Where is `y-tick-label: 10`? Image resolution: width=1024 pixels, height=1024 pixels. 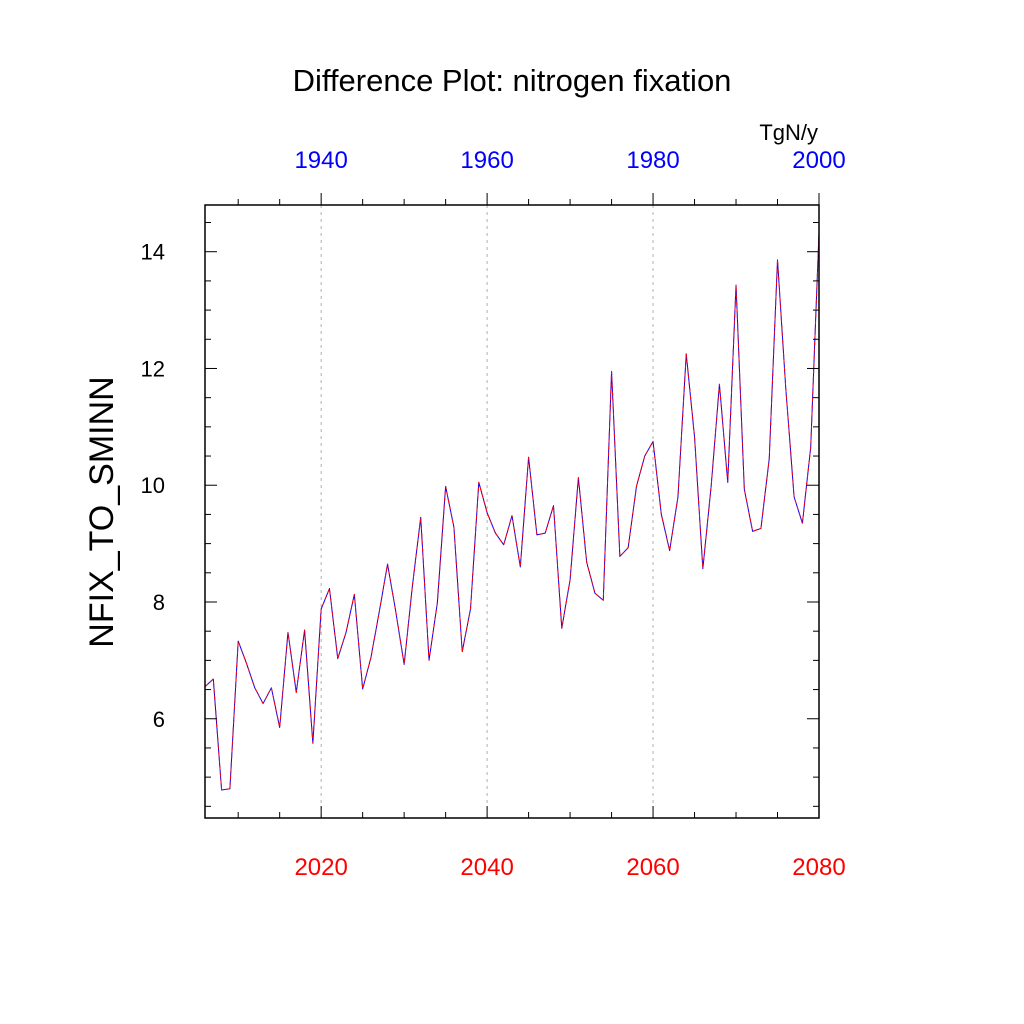 y-tick-label: 10 is located at coordinates (153, 485).